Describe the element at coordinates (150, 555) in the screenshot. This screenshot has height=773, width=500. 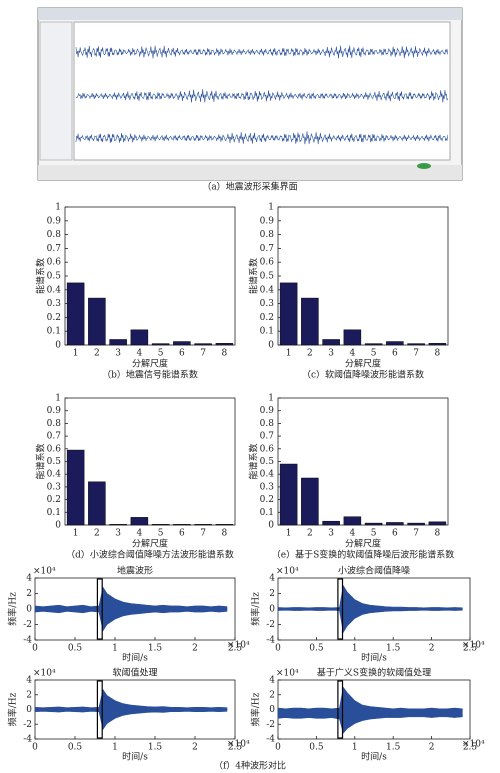
I see `caption: （d）小波综合阈值降噪方法波形能谱系数` at that location.